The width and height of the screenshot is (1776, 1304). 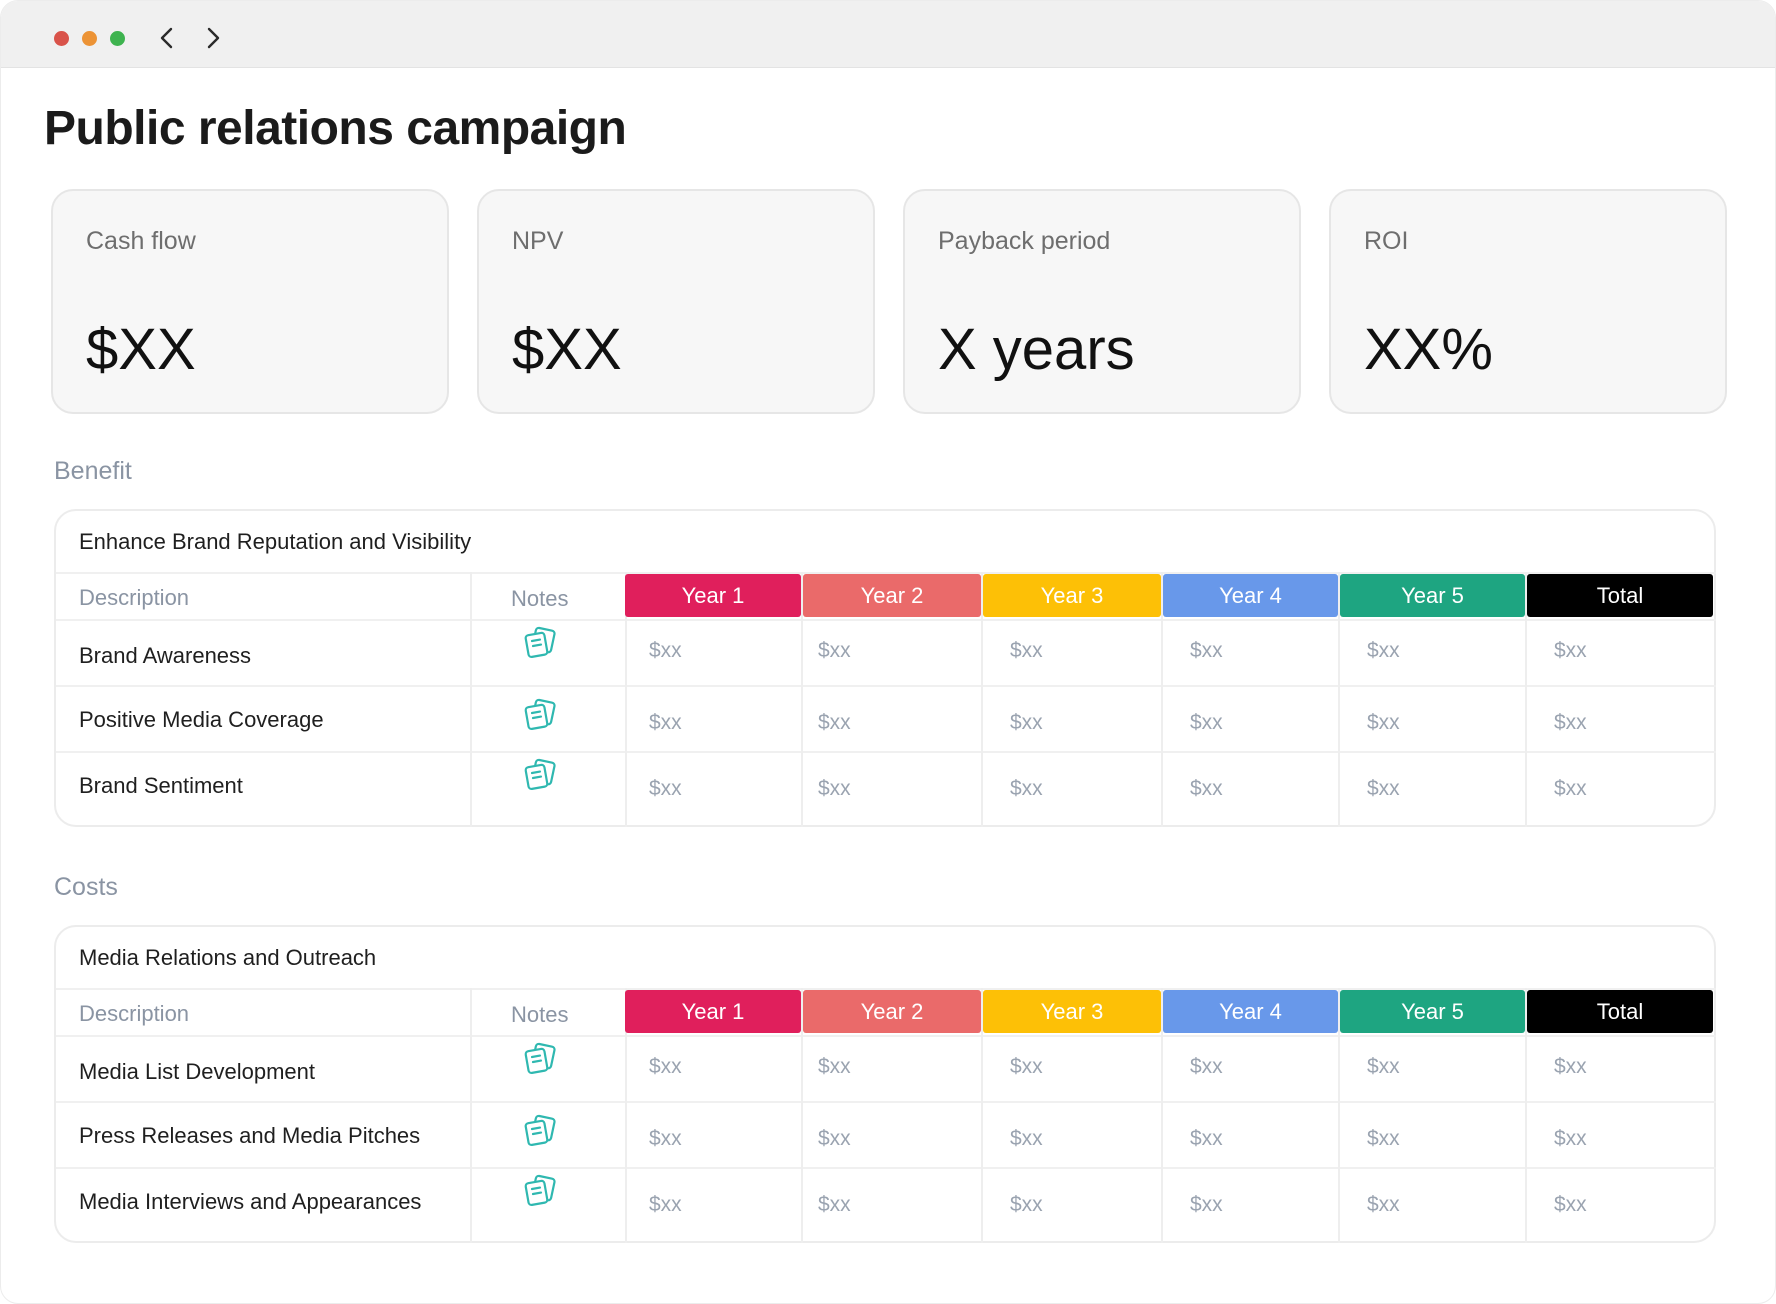 I want to click on close-window-button, so click(x=61, y=38).